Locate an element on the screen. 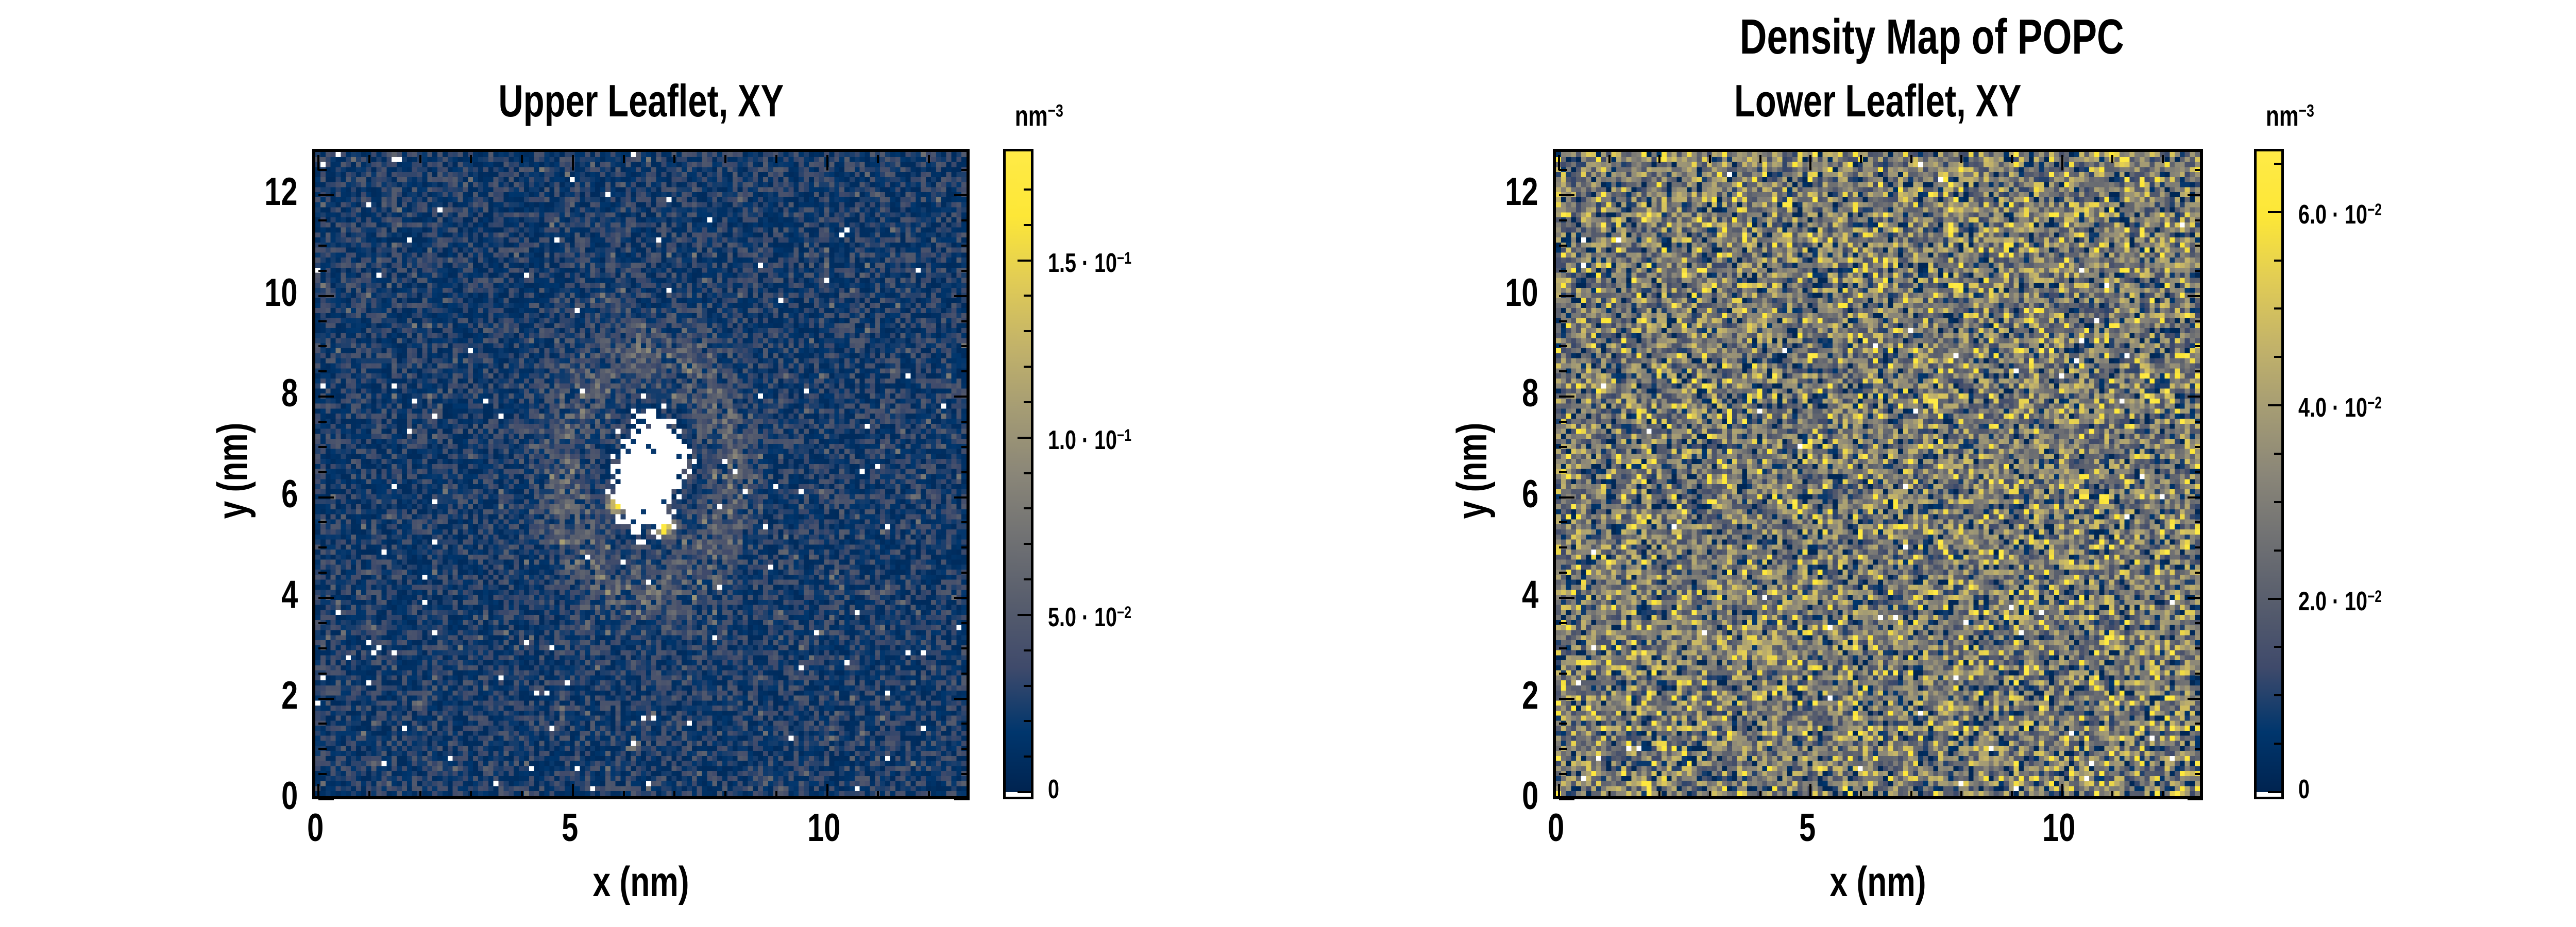 The image size is (2576, 927). colorbar-tick-label-text: 1.5 · 10⁻¹ is located at coordinates (1089, 263).